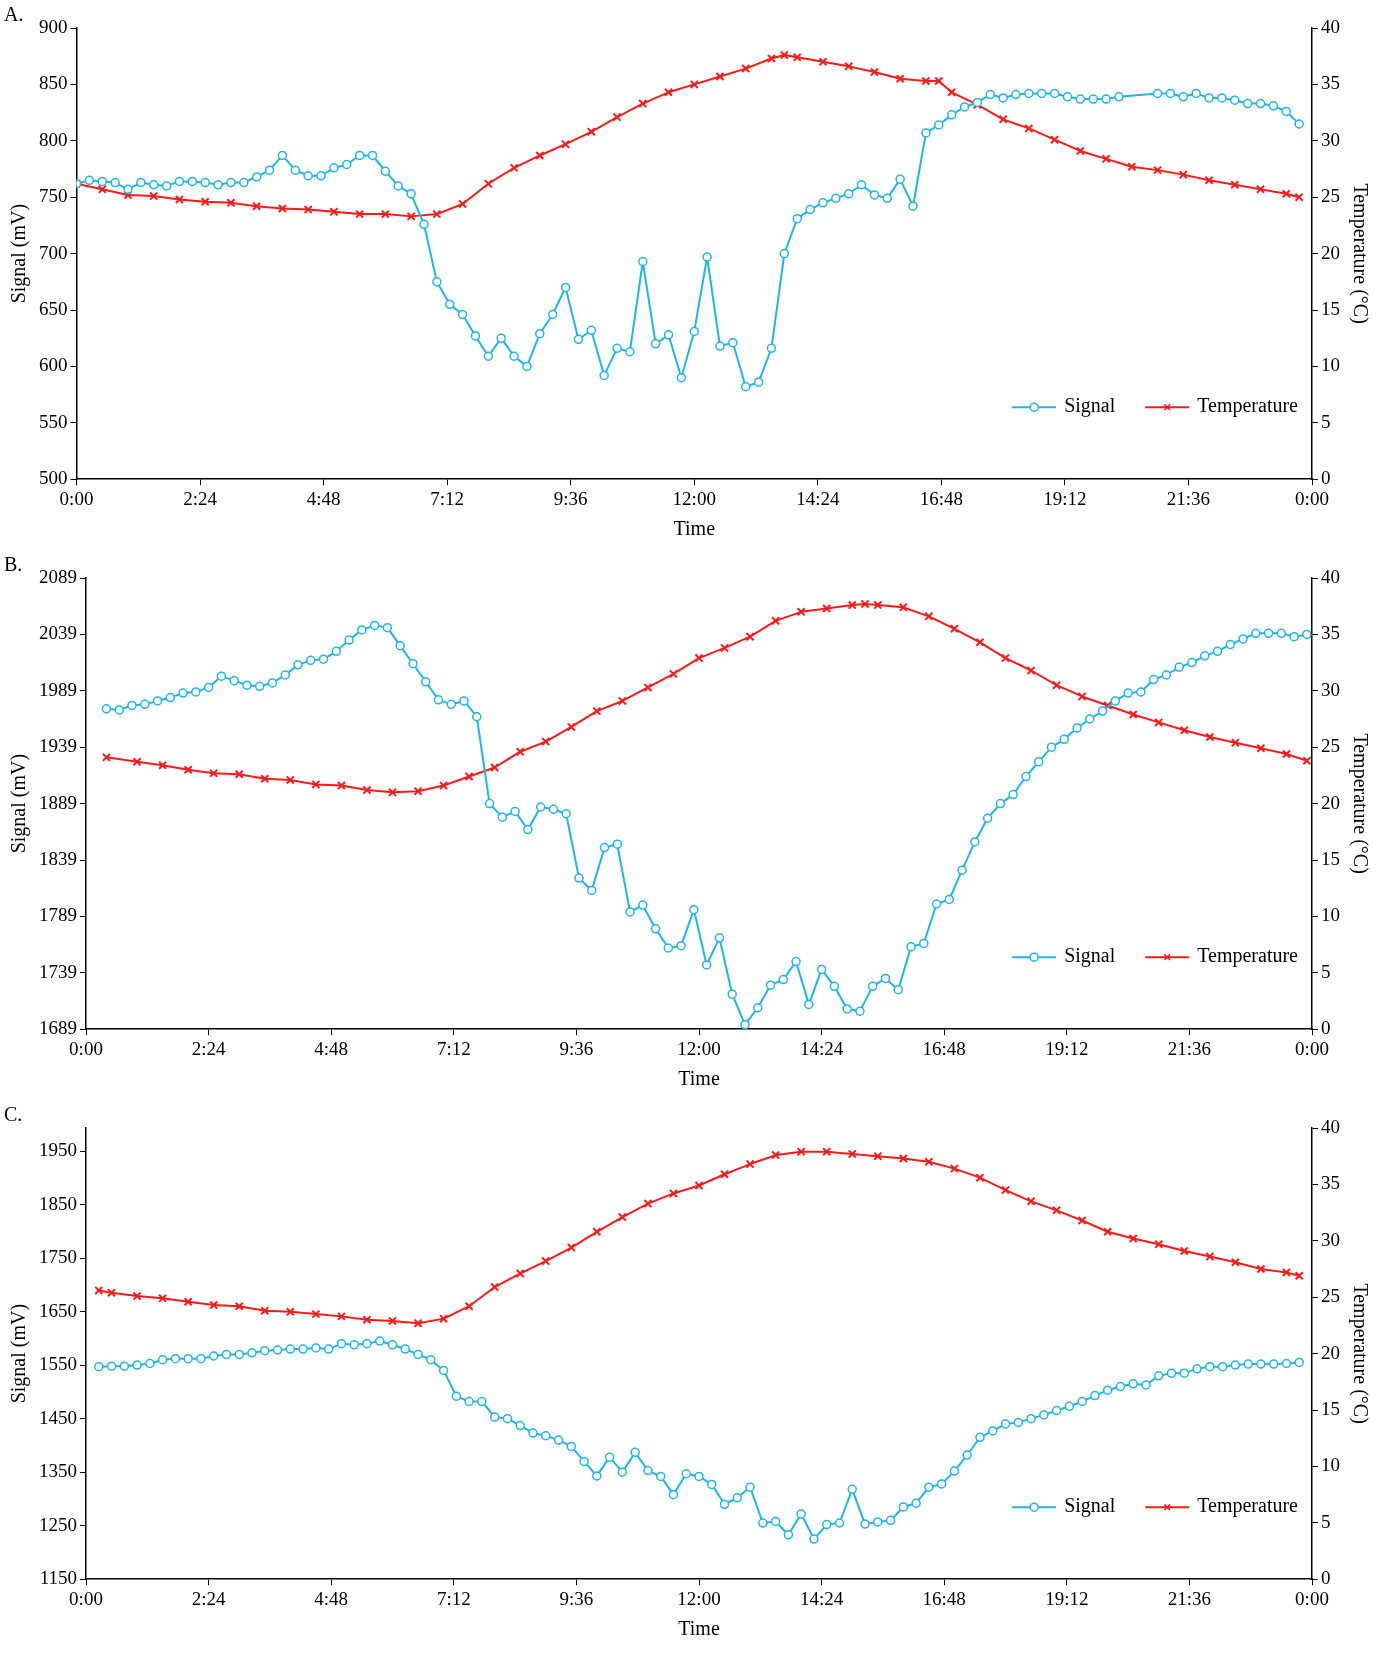 This screenshot has width=1383, height=1660. What do you see at coordinates (53, 478) in the screenshot?
I see `y-tick-label: 500` at bounding box center [53, 478].